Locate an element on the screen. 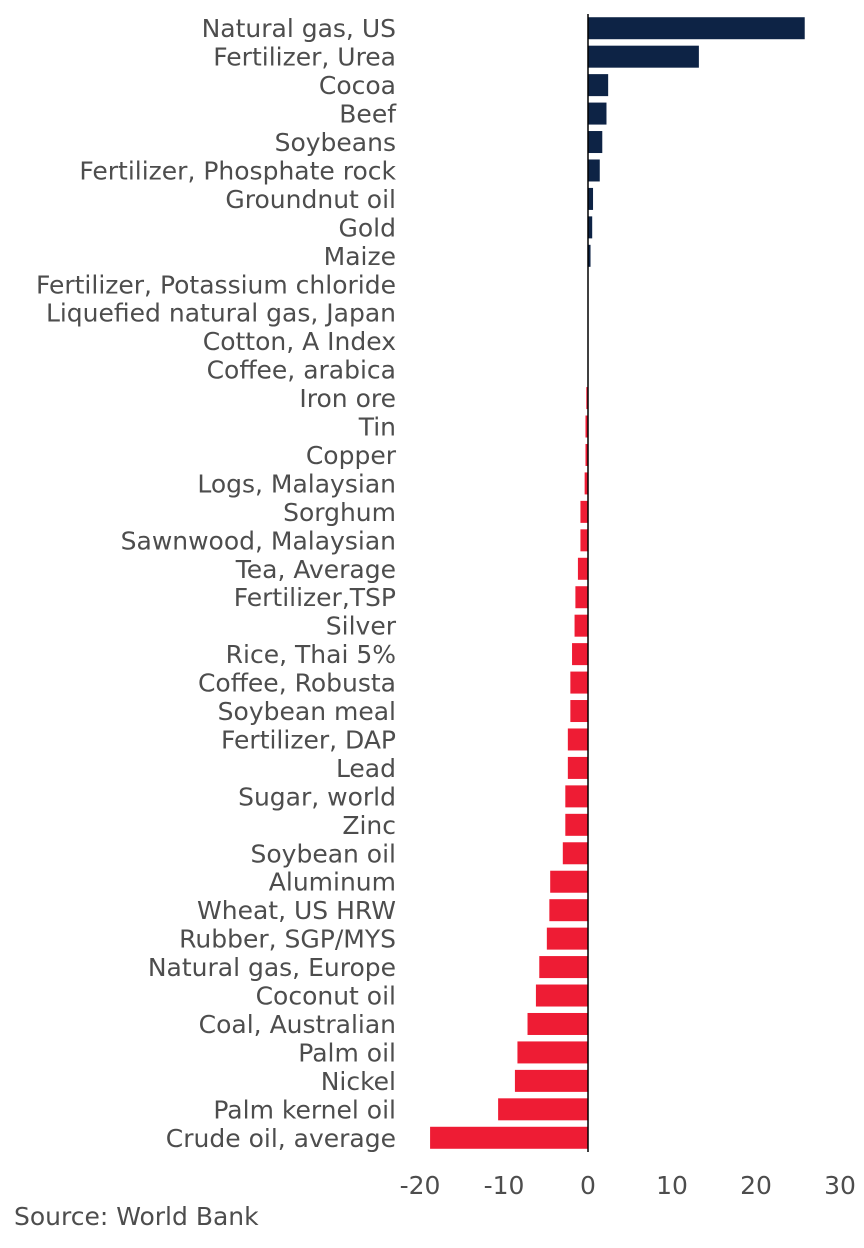 The width and height of the screenshot is (864, 1248). category-label: Natural gas, US is located at coordinates (299, 28).